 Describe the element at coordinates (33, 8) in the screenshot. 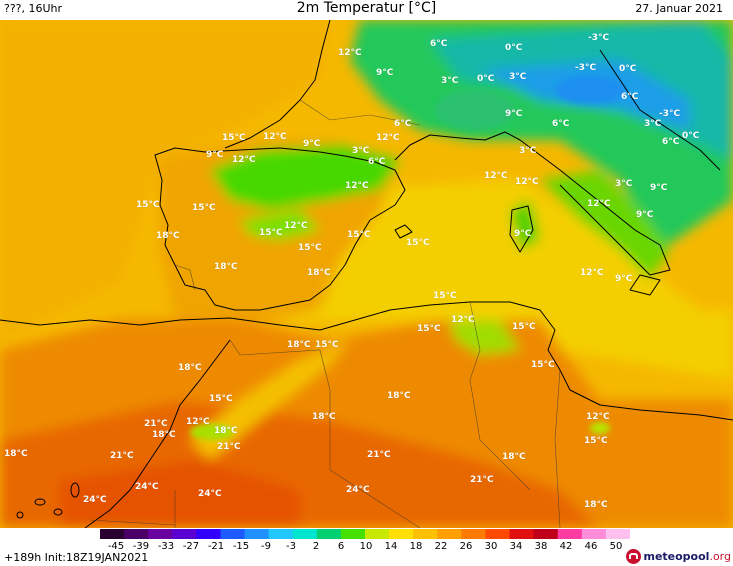

I see `forecast-time-label: ???, 16Uhr` at that location.